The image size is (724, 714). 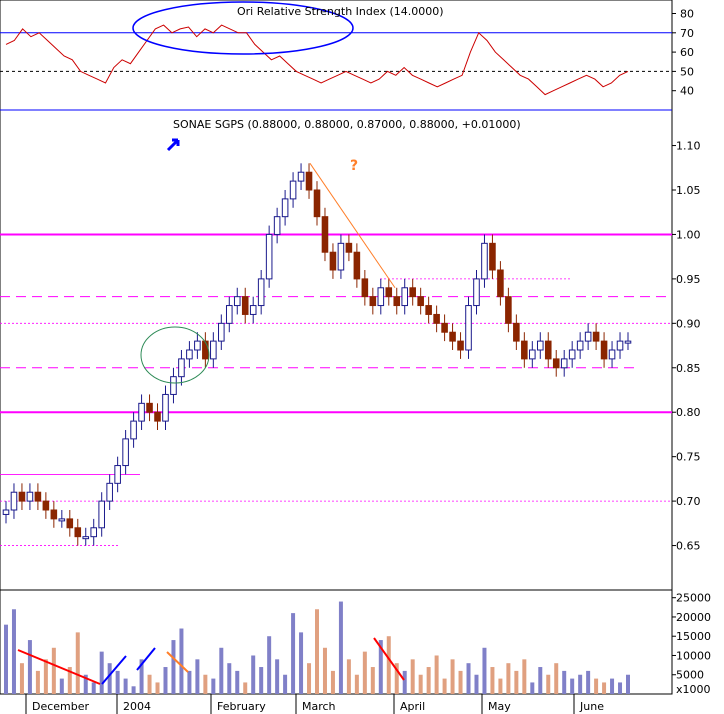 What do you see at coordinates (688, 412) in the screenshot?
I see `price-tick-label: 0.80` at bounding box center [688, 412].